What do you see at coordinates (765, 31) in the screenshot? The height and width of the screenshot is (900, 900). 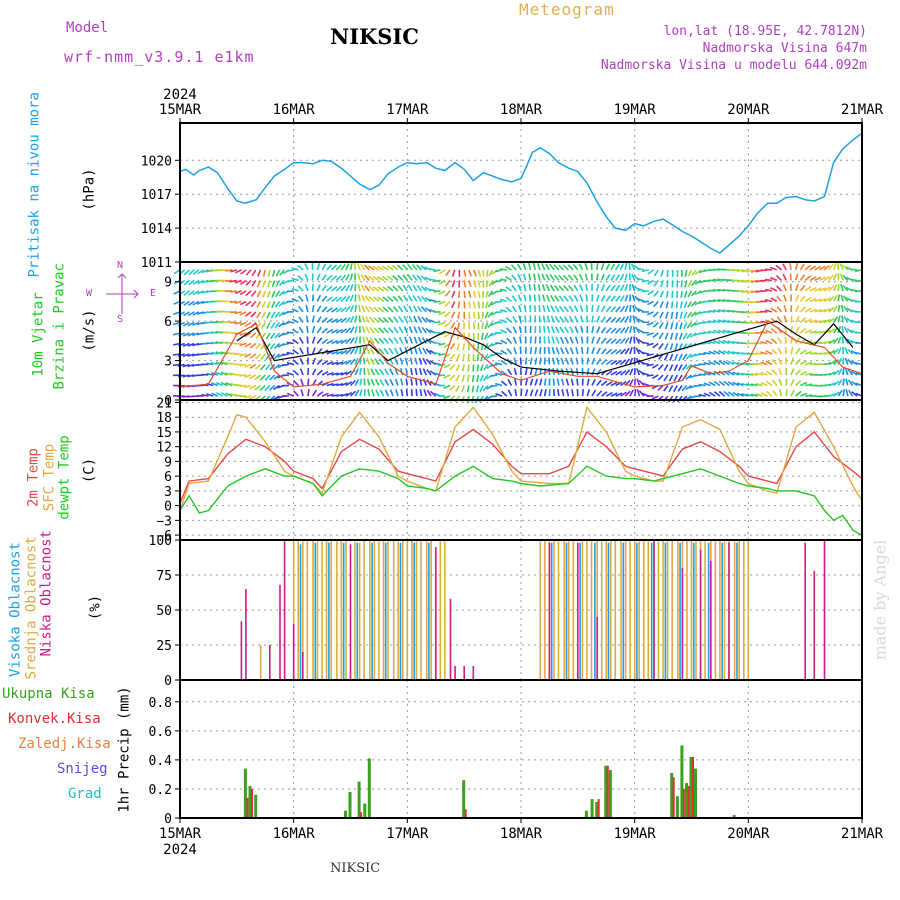 I see `lonlat-label: lon,lat (18.95E, 42.7812N)` at bounding box center [765, 31].